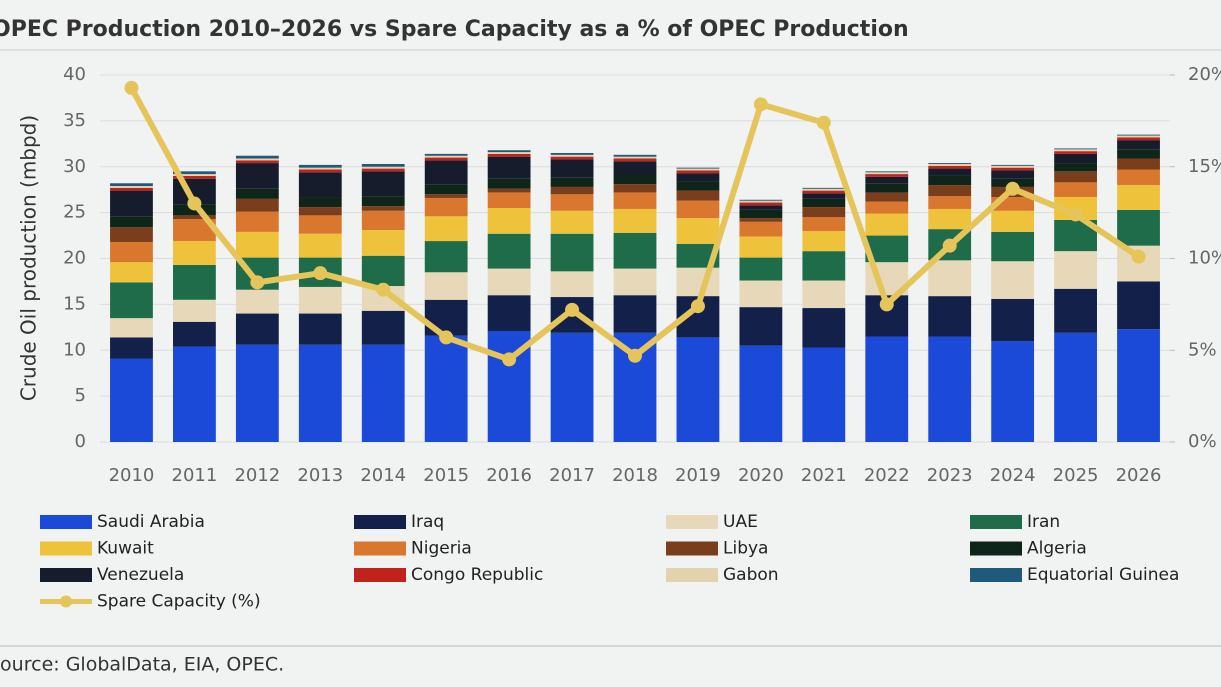 Image resolution: width=1221 pixels, height=687 pixels. What do you see at coordinates (74, 212) in the screenshot?
I see `y-tick-label: 25` at bounding box center [74, 212].